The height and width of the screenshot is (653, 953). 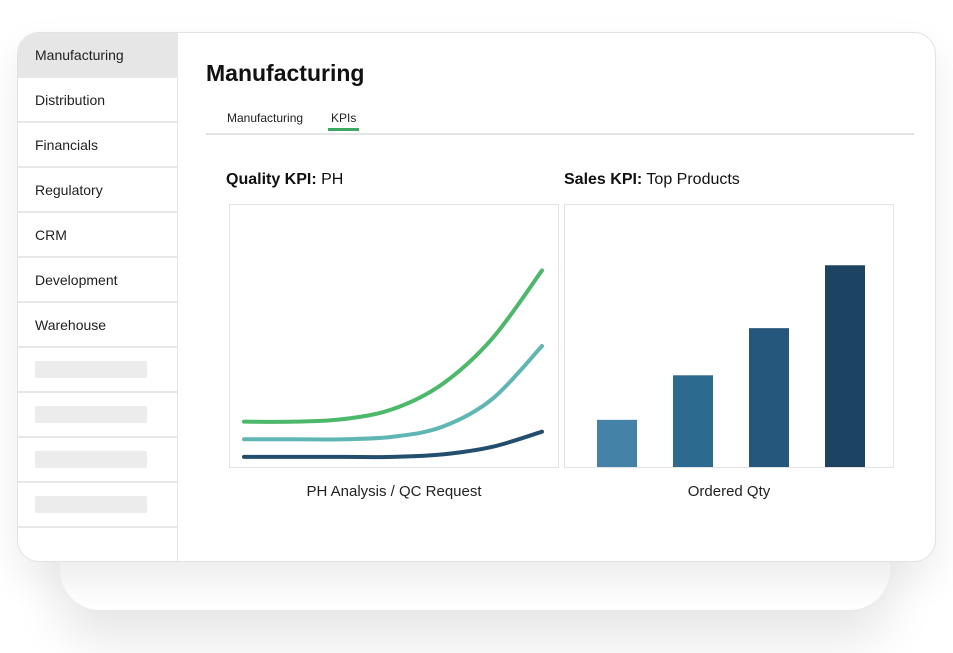 What do you see at coordinates (344, 119) in the screenshot?
I see `tab-kpis: KPIs` at bounding box center [344, 119].